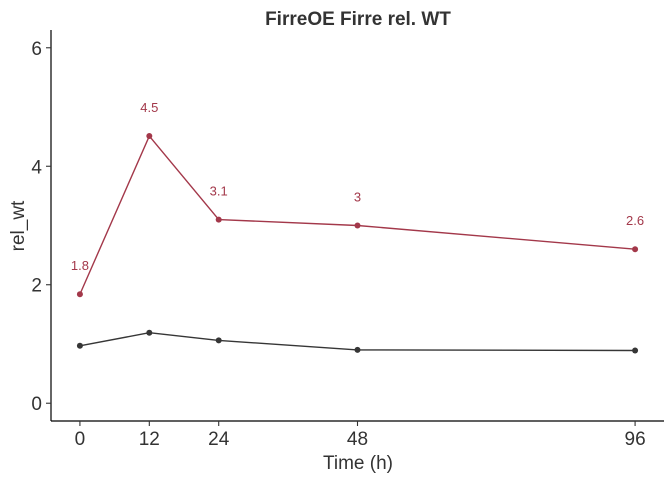 The width and height of the screenshot is (672, 480). I want to click on y-tick-label: 6, so click(36, 49).